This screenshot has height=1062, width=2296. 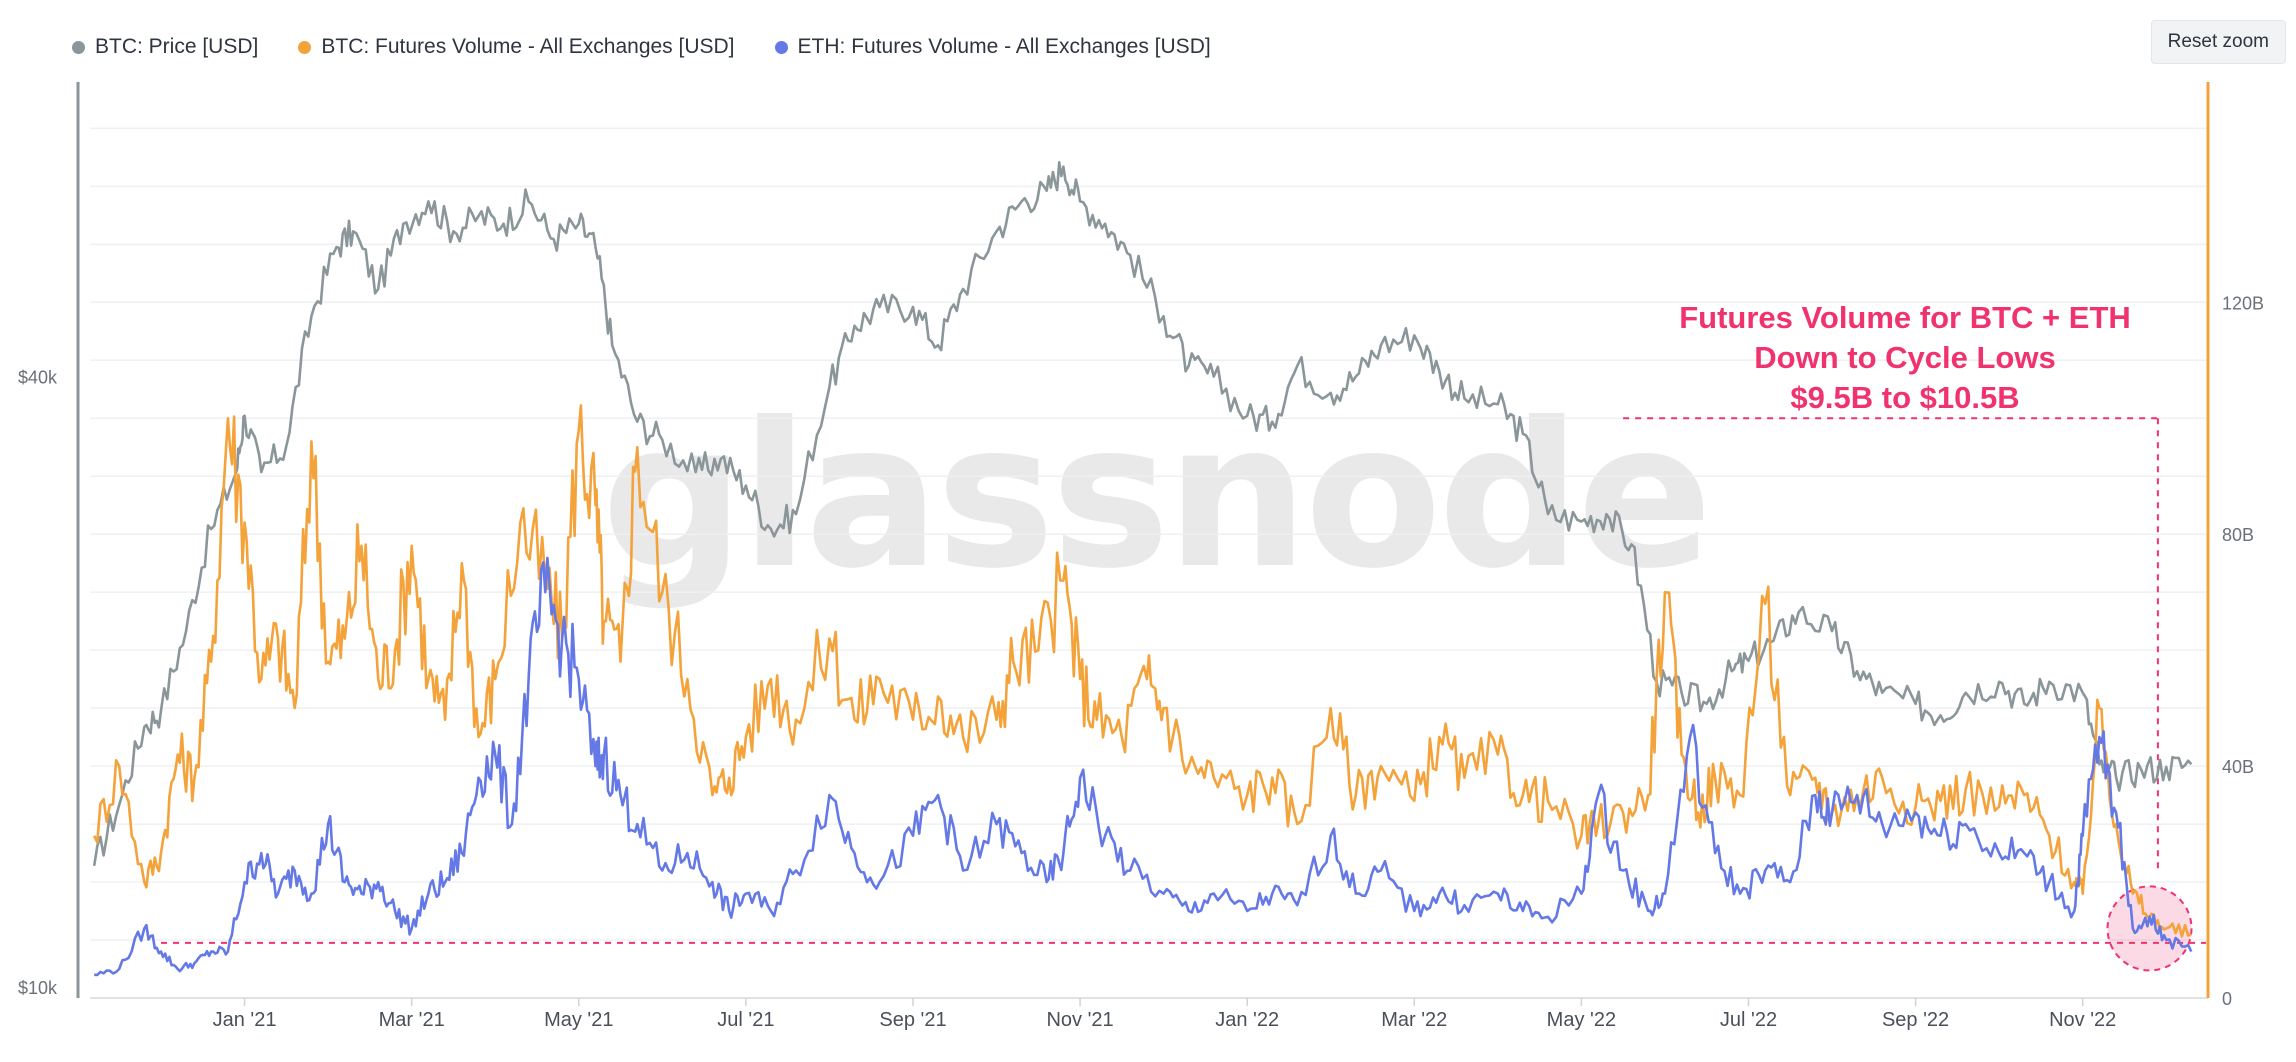 I want to click on left-tick-label: $40k, so click(x=38, y=377).